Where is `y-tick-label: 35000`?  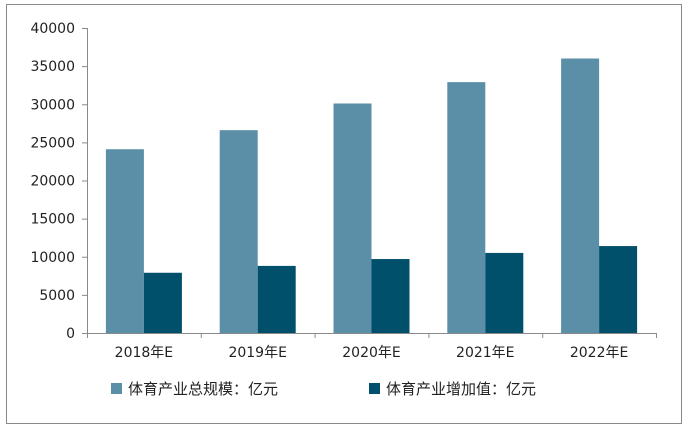 y-tick-label: 35000 is located at coordinates (52, 67).